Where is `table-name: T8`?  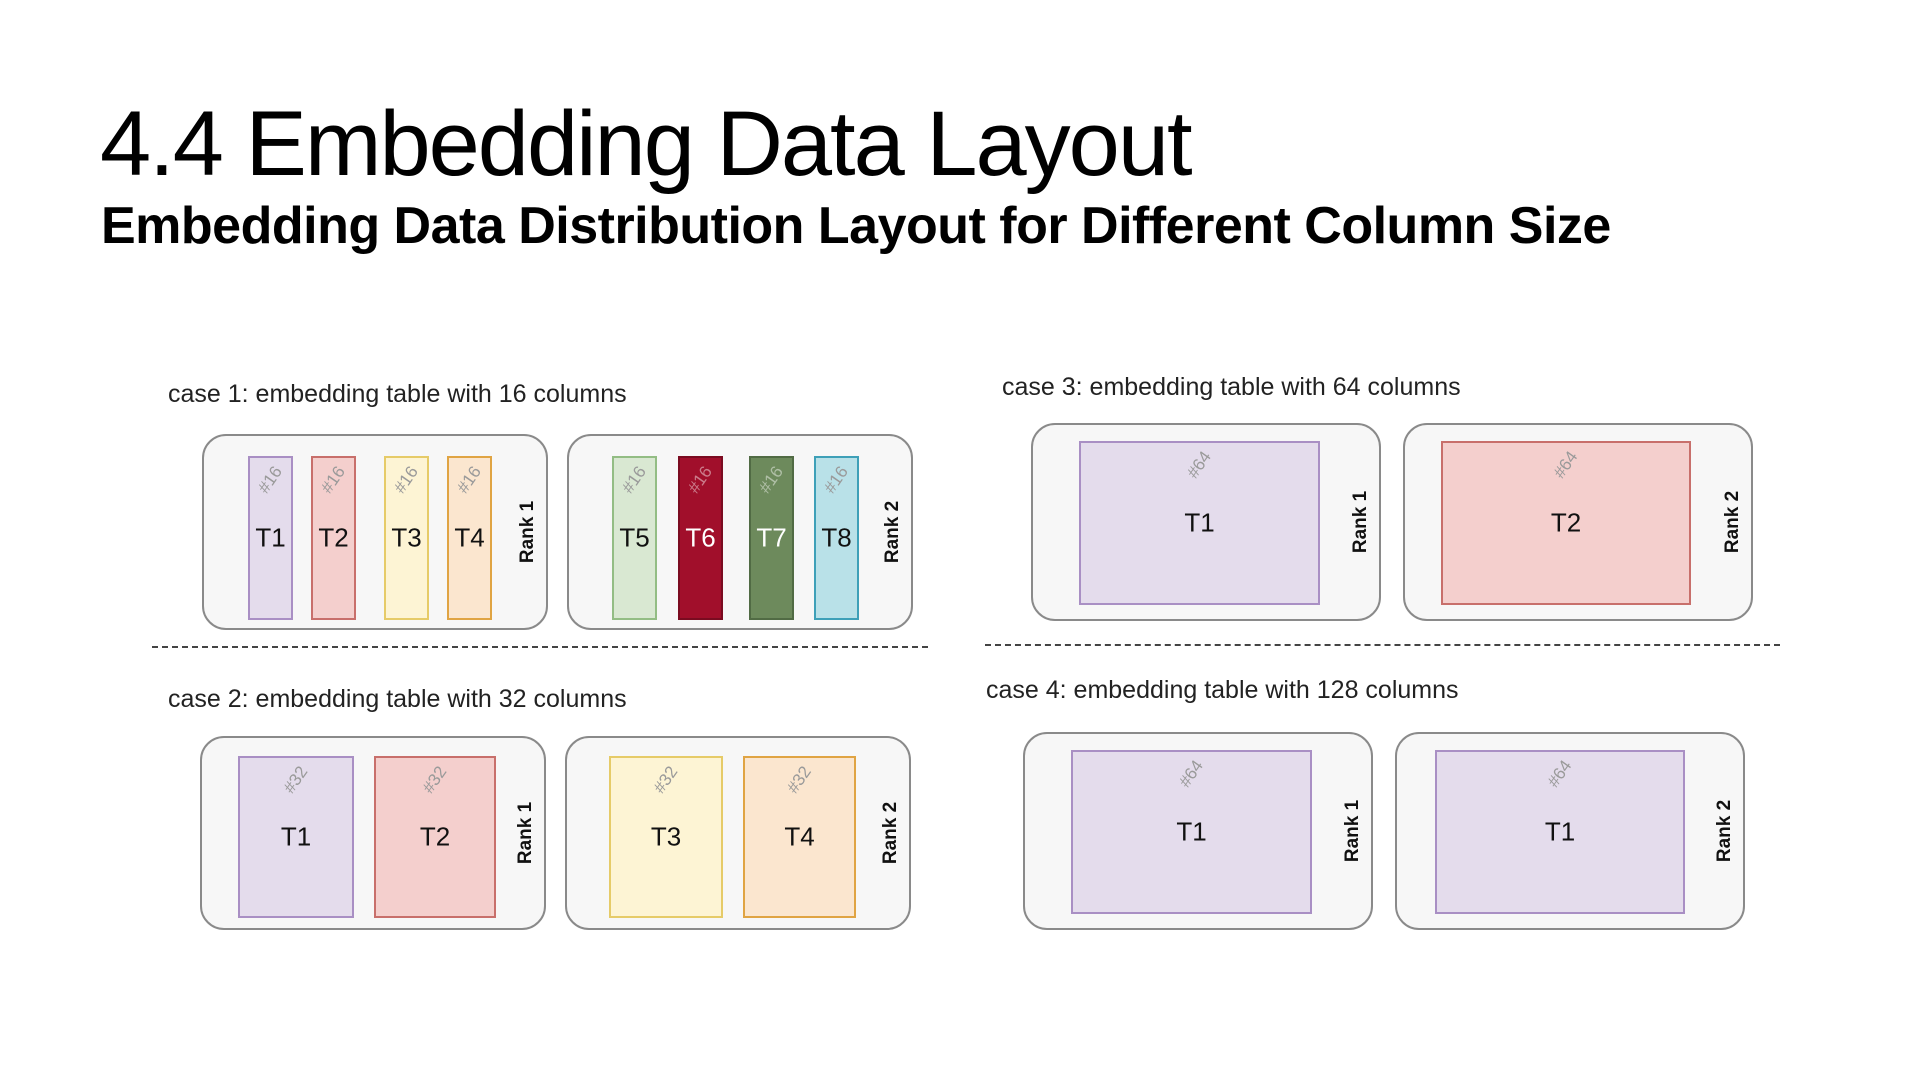 table-name: T8 is located at coordinates (836, 537).